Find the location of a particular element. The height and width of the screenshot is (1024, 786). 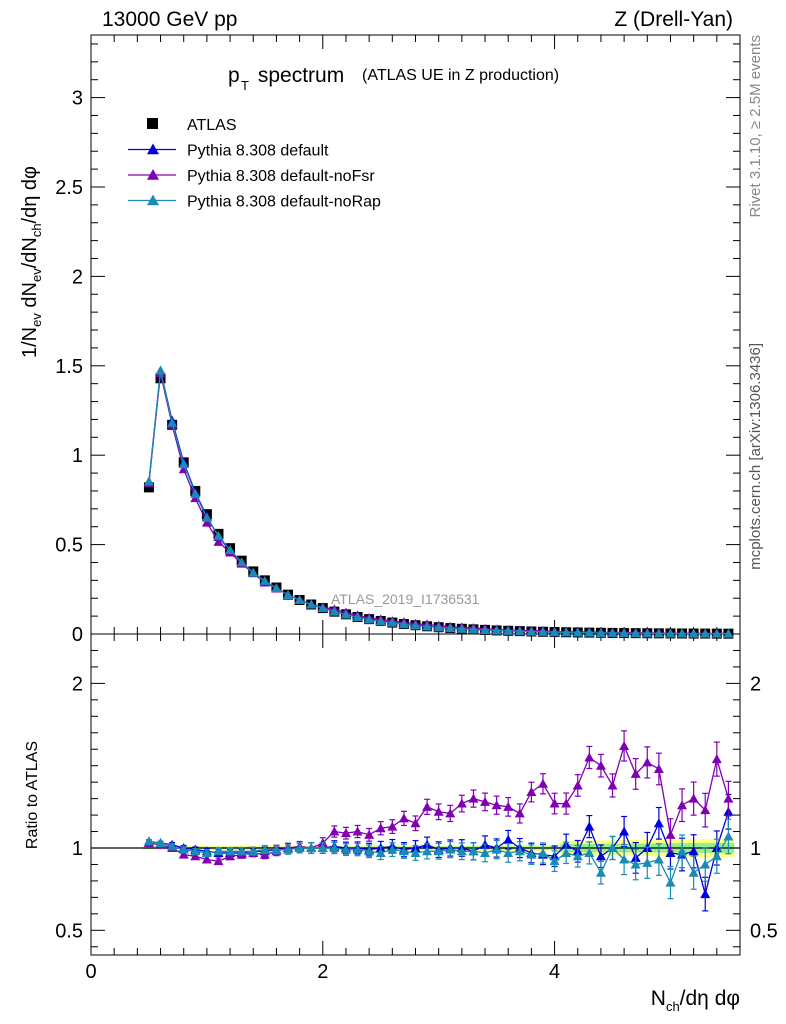

ratio-y-axis-label: Ratio to ATLAS is located at coordinates (32, 795).